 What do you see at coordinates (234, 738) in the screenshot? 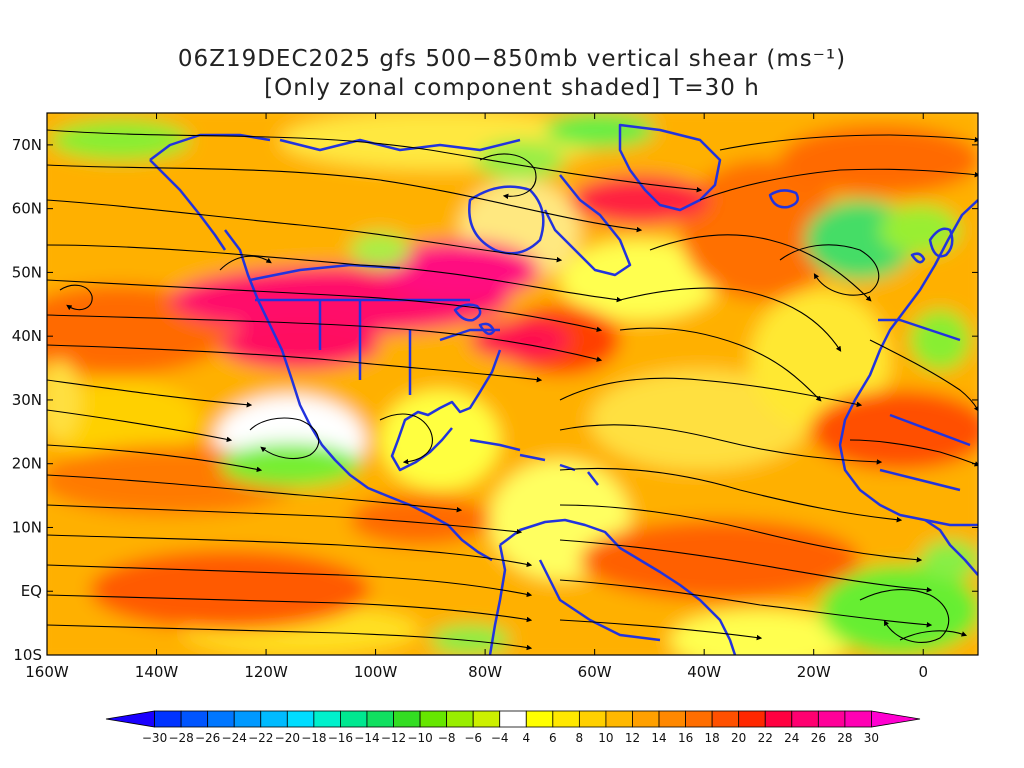
I see `colorbar-label: −24` at bounding box center [234, 738].